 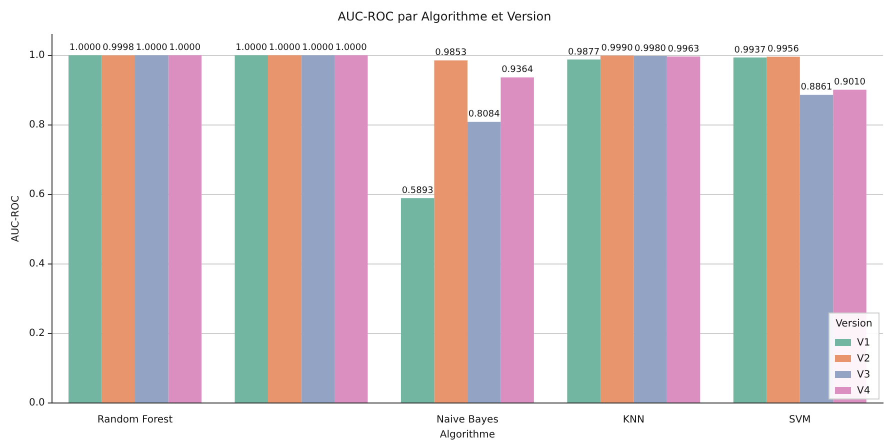 What do you see at coordinates (118, 48) in the screenshot?
I see `data-label: 0.9998` at bounding box center [118, 48].